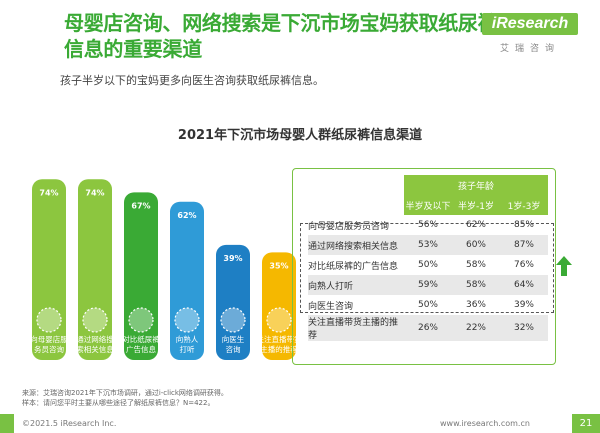 This screenshot has width=600, height=433. What do you see at coordinates (356, 285) in the screenshot?
I see `row-label: 向熟人打听` at bounding box center [356, 285].